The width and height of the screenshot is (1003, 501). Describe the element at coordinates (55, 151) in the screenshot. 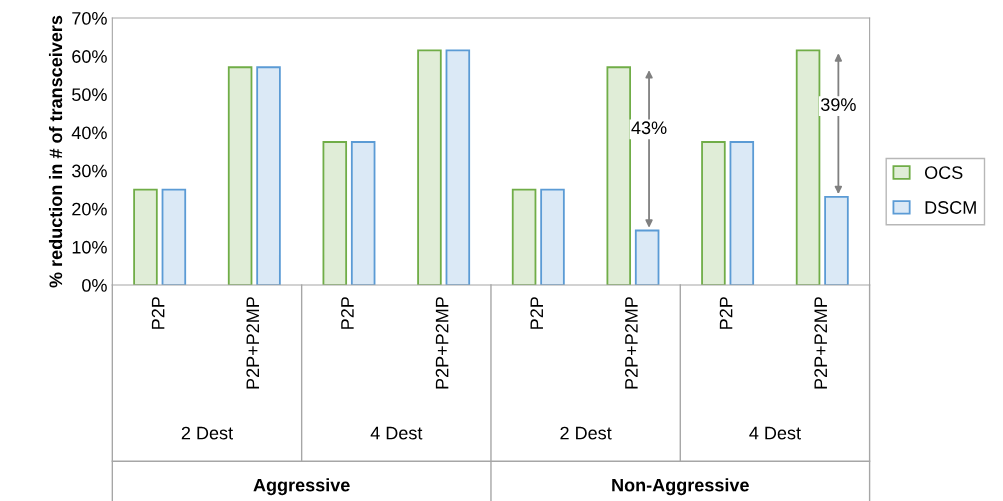

I see `y-axis-title: % reduction in # of transceivers` at that location.